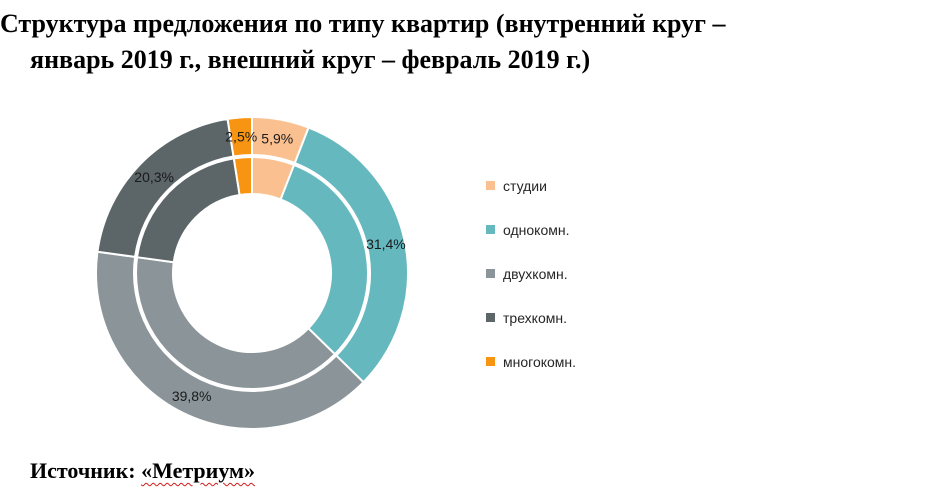  I want to click on source-name: «Метриум», so click(198, 470).